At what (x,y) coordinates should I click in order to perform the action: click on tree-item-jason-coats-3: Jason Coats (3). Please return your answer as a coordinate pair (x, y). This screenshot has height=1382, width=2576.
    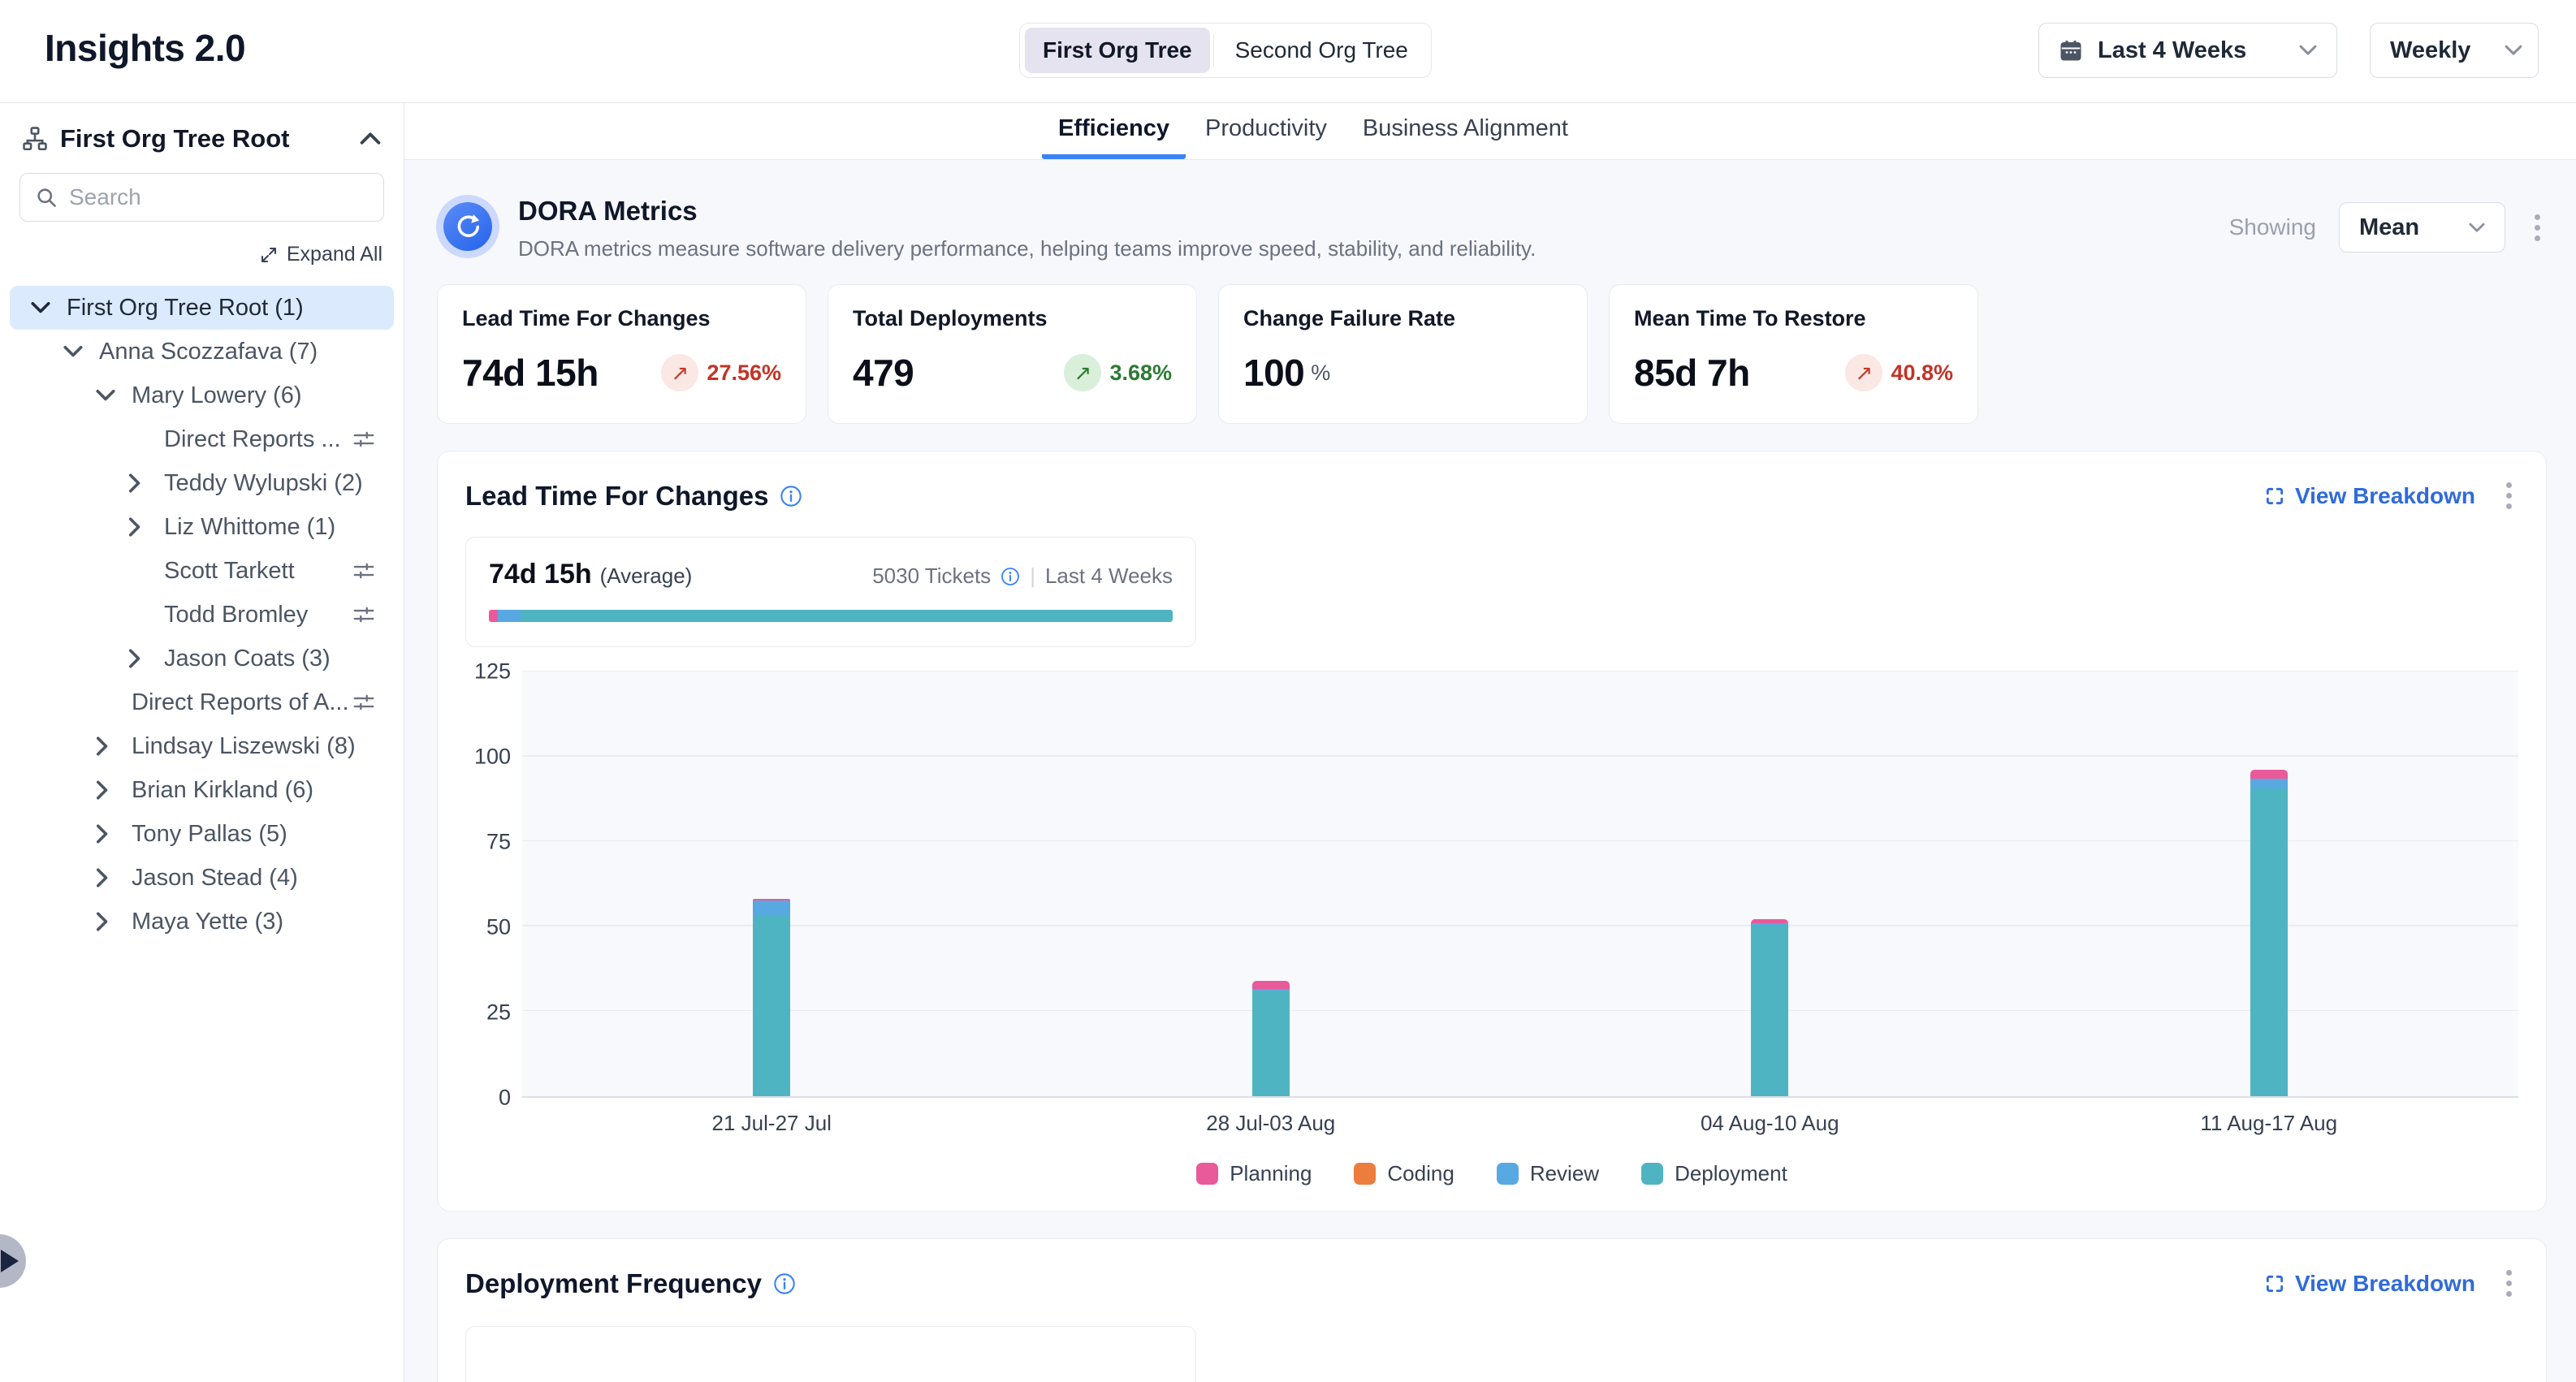
    Looking at the image, I should click on (202, 658).